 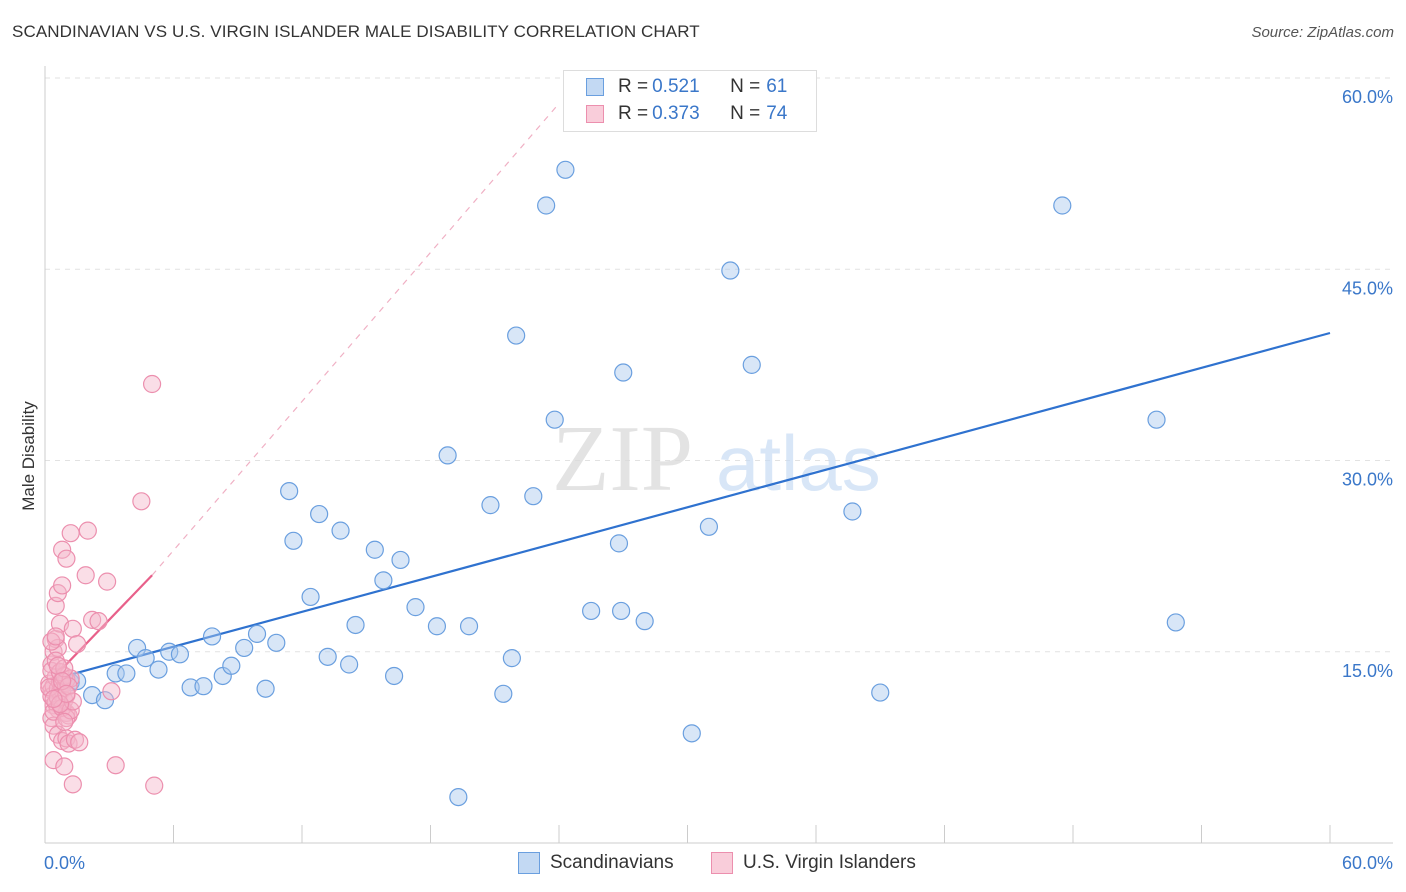 I want to click on x-tick-label: 0.0%, so click(x=64, y=863).